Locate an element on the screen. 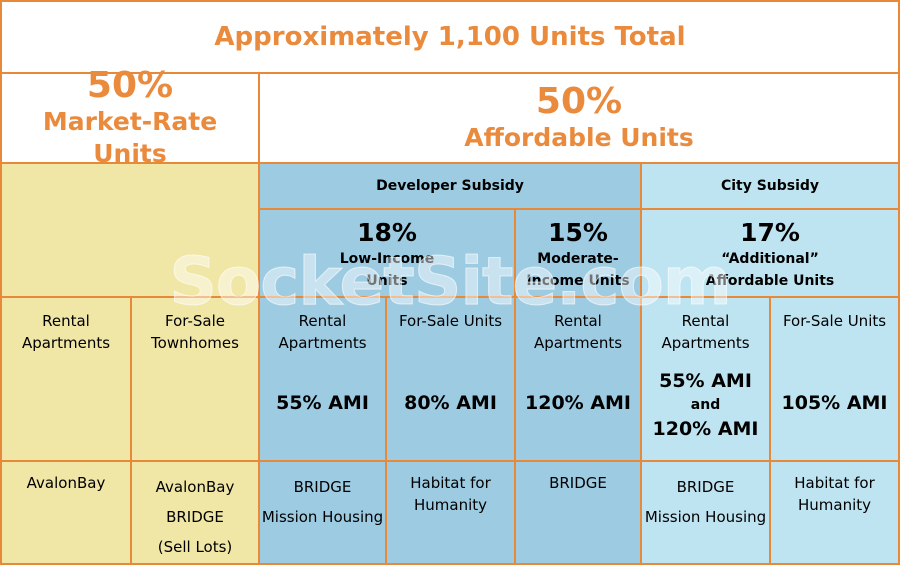 This screenshot has width=900, height=565. additional-pct: 17% is located at coordinates (770, 232).